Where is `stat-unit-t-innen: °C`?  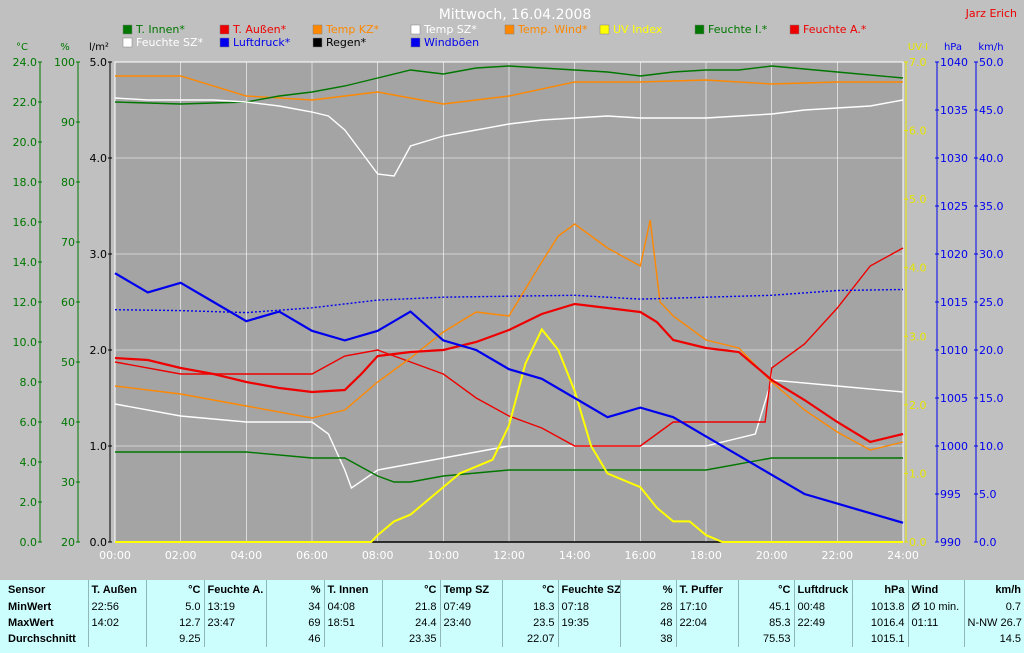 stat-unit-t-innen: °C is located at coordinates (410, 589).